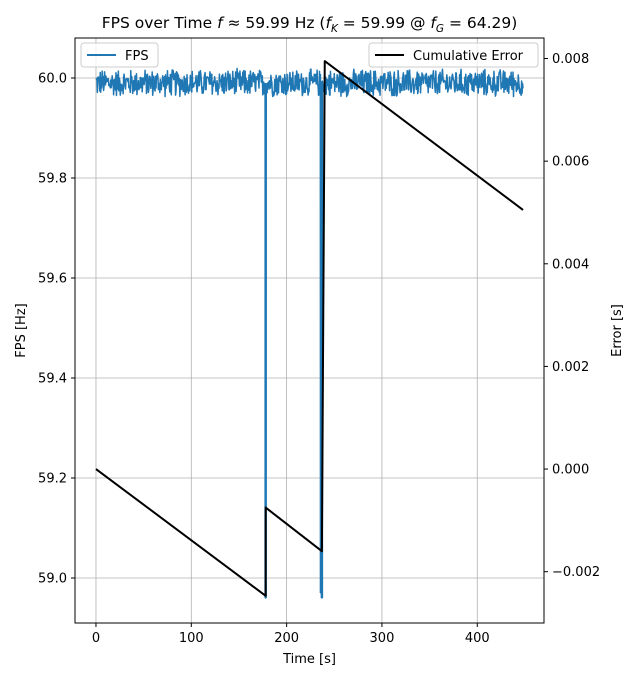  Describe the element at coordinates (384, 23) in the screenshot. I see `title-mid: = 59.99 @` at that location.